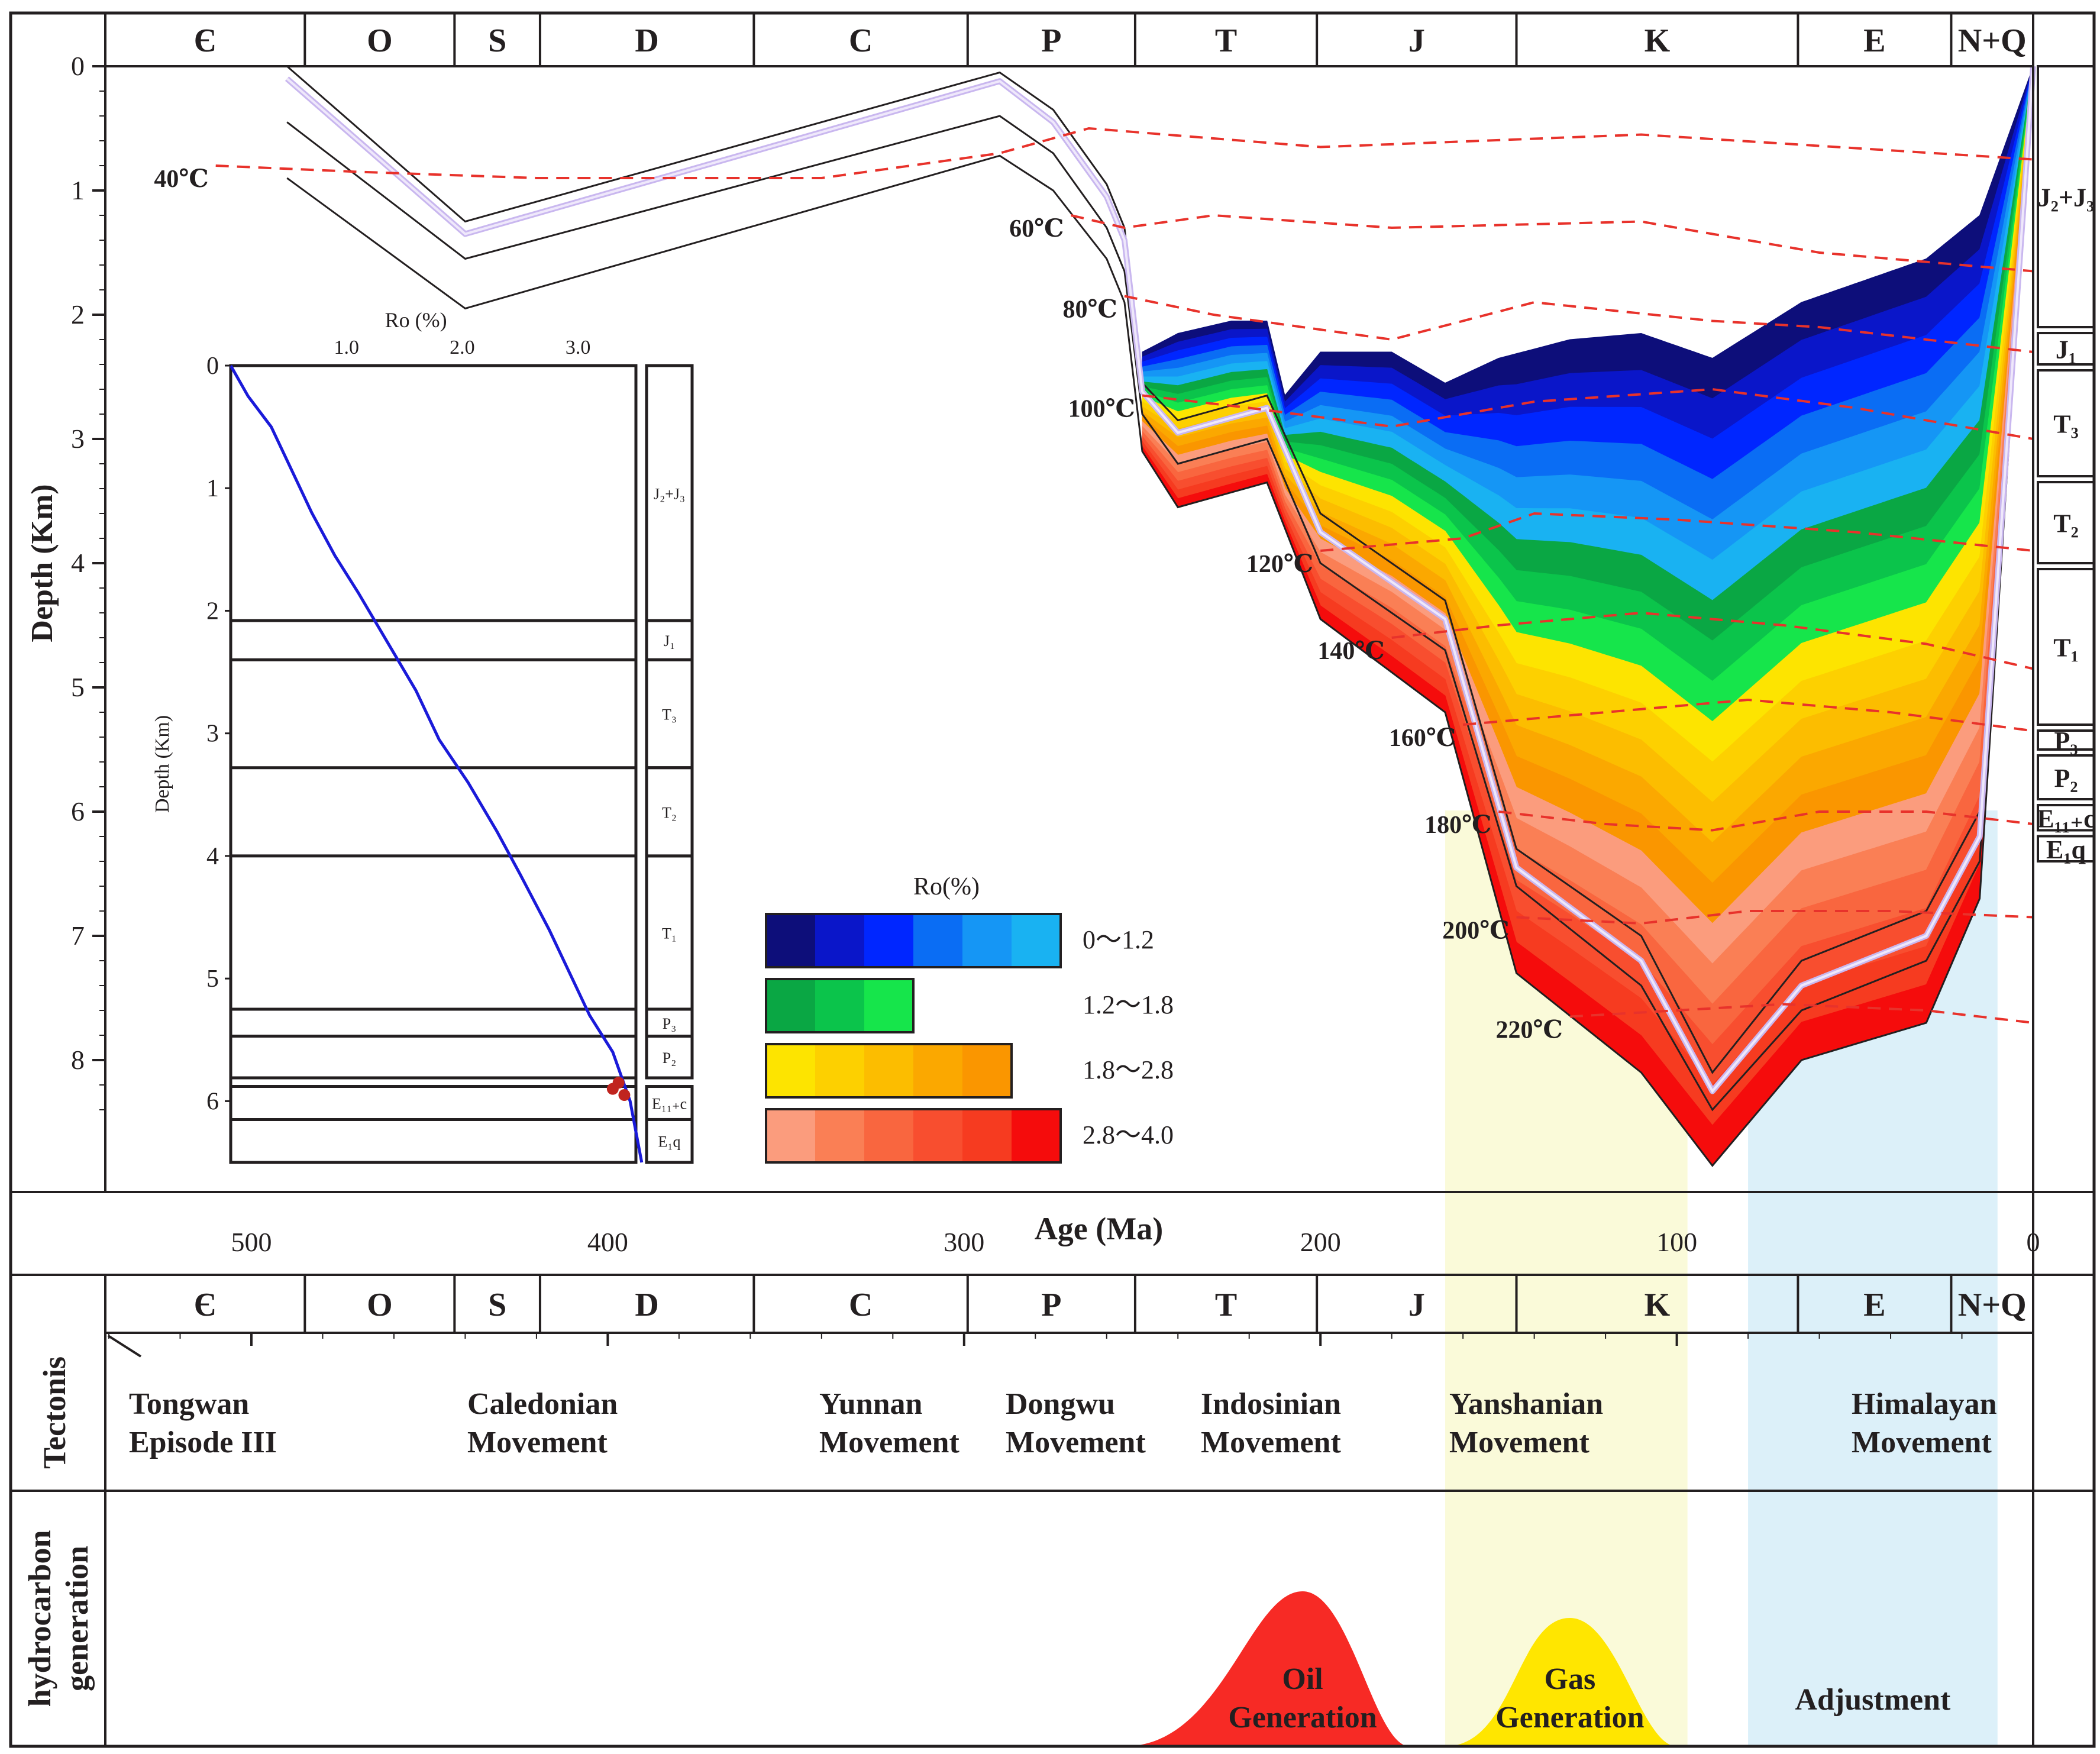  What do you see at coordinates (77, 1618) in the screenshot?
I see `hydrocarbon-row-label-2: generation` at bounding box center [77, 1618].